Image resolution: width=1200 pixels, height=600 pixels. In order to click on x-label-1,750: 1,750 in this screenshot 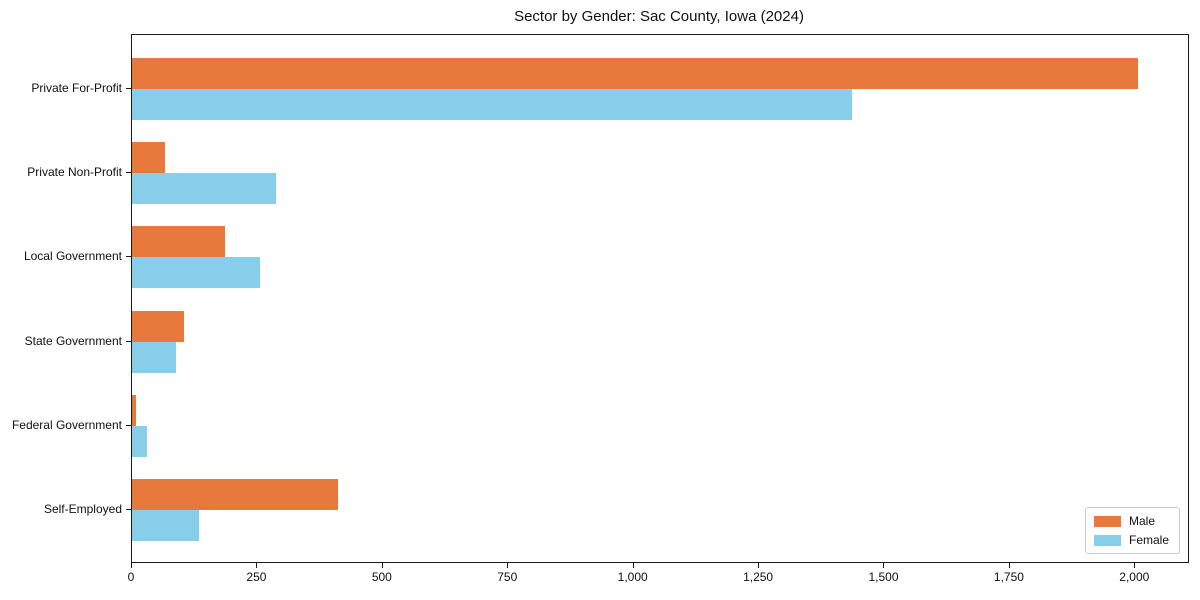, I will do `click(1008, 577)`.